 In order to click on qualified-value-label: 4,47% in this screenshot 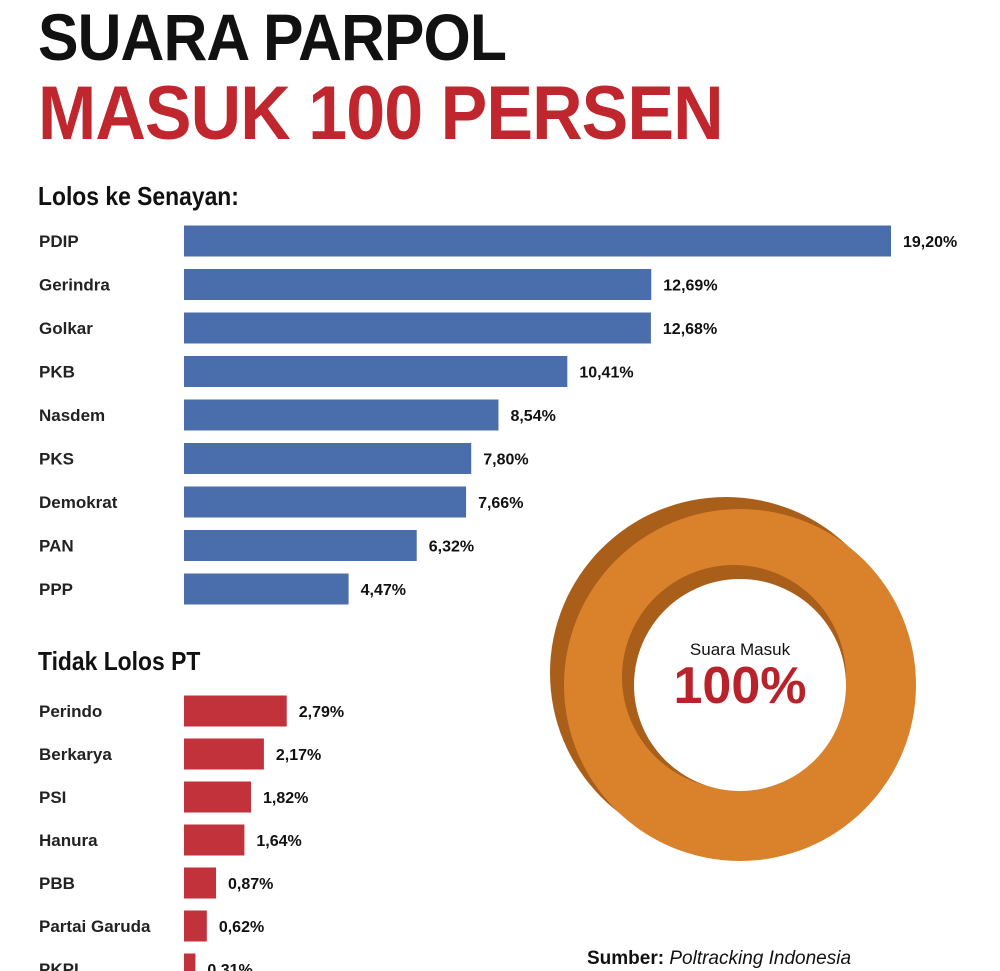, I will do `click(383, 590)`.